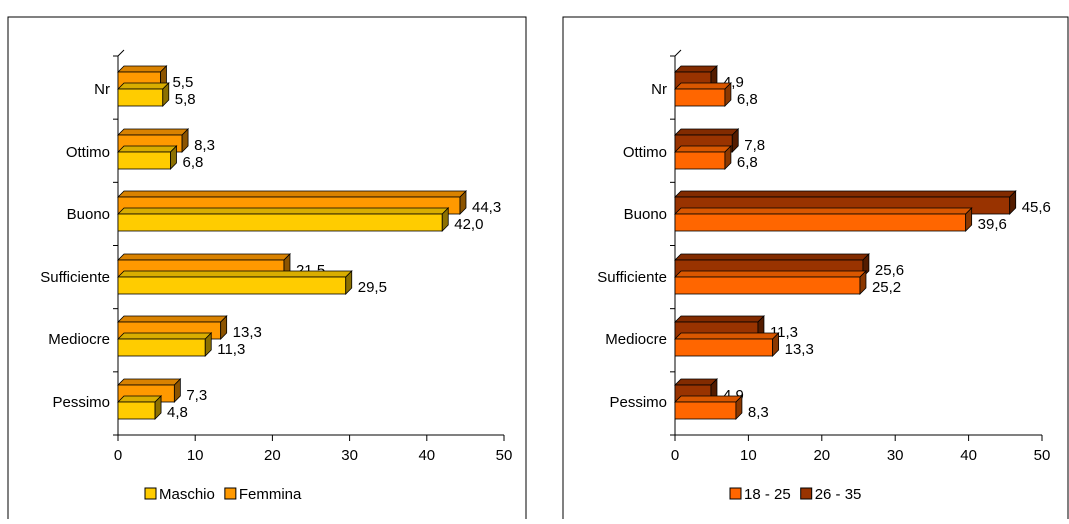 The image size is (1069, 524). Describe the element at coordinates (992, 224) in the screenshot. I see `bar-value-label: 39,6` at that location.